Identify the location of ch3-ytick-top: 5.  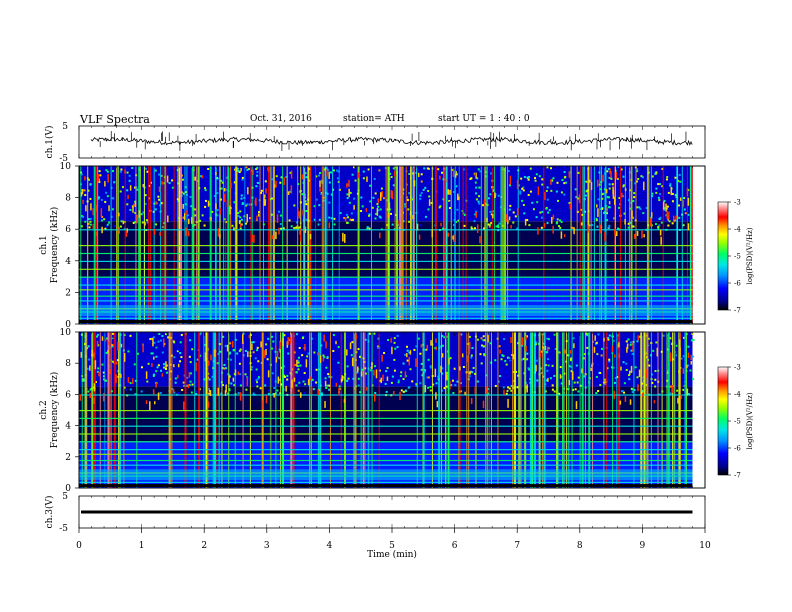
(65, 497).